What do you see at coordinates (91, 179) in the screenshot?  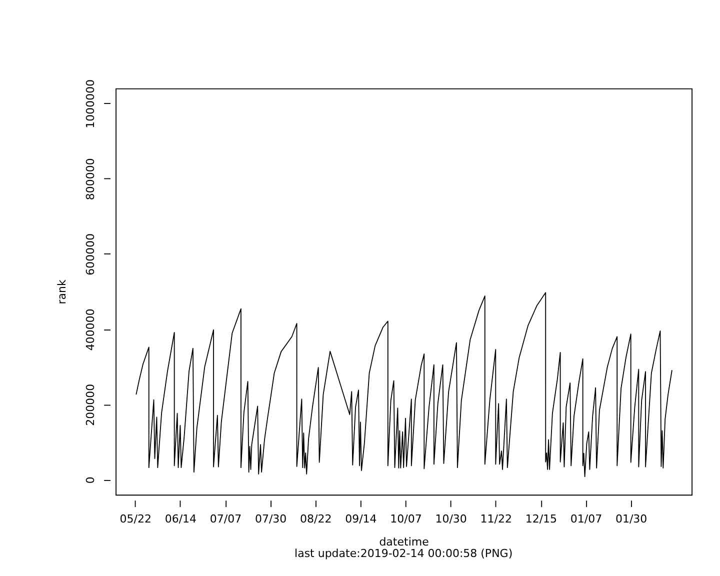 I see `y-tick-label: 800000` at bounding box center [91, 179].